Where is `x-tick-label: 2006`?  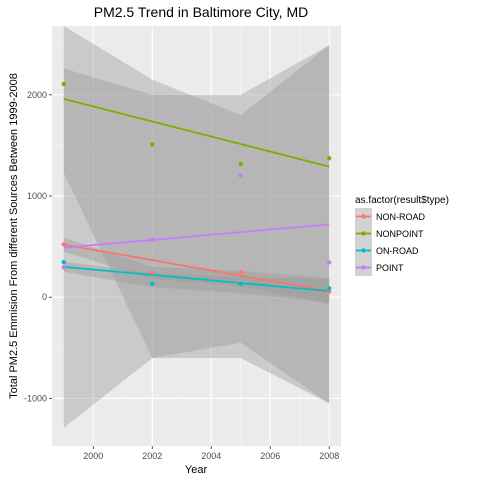 x-tick-label: 2006 is located at coordinates (270, 456).